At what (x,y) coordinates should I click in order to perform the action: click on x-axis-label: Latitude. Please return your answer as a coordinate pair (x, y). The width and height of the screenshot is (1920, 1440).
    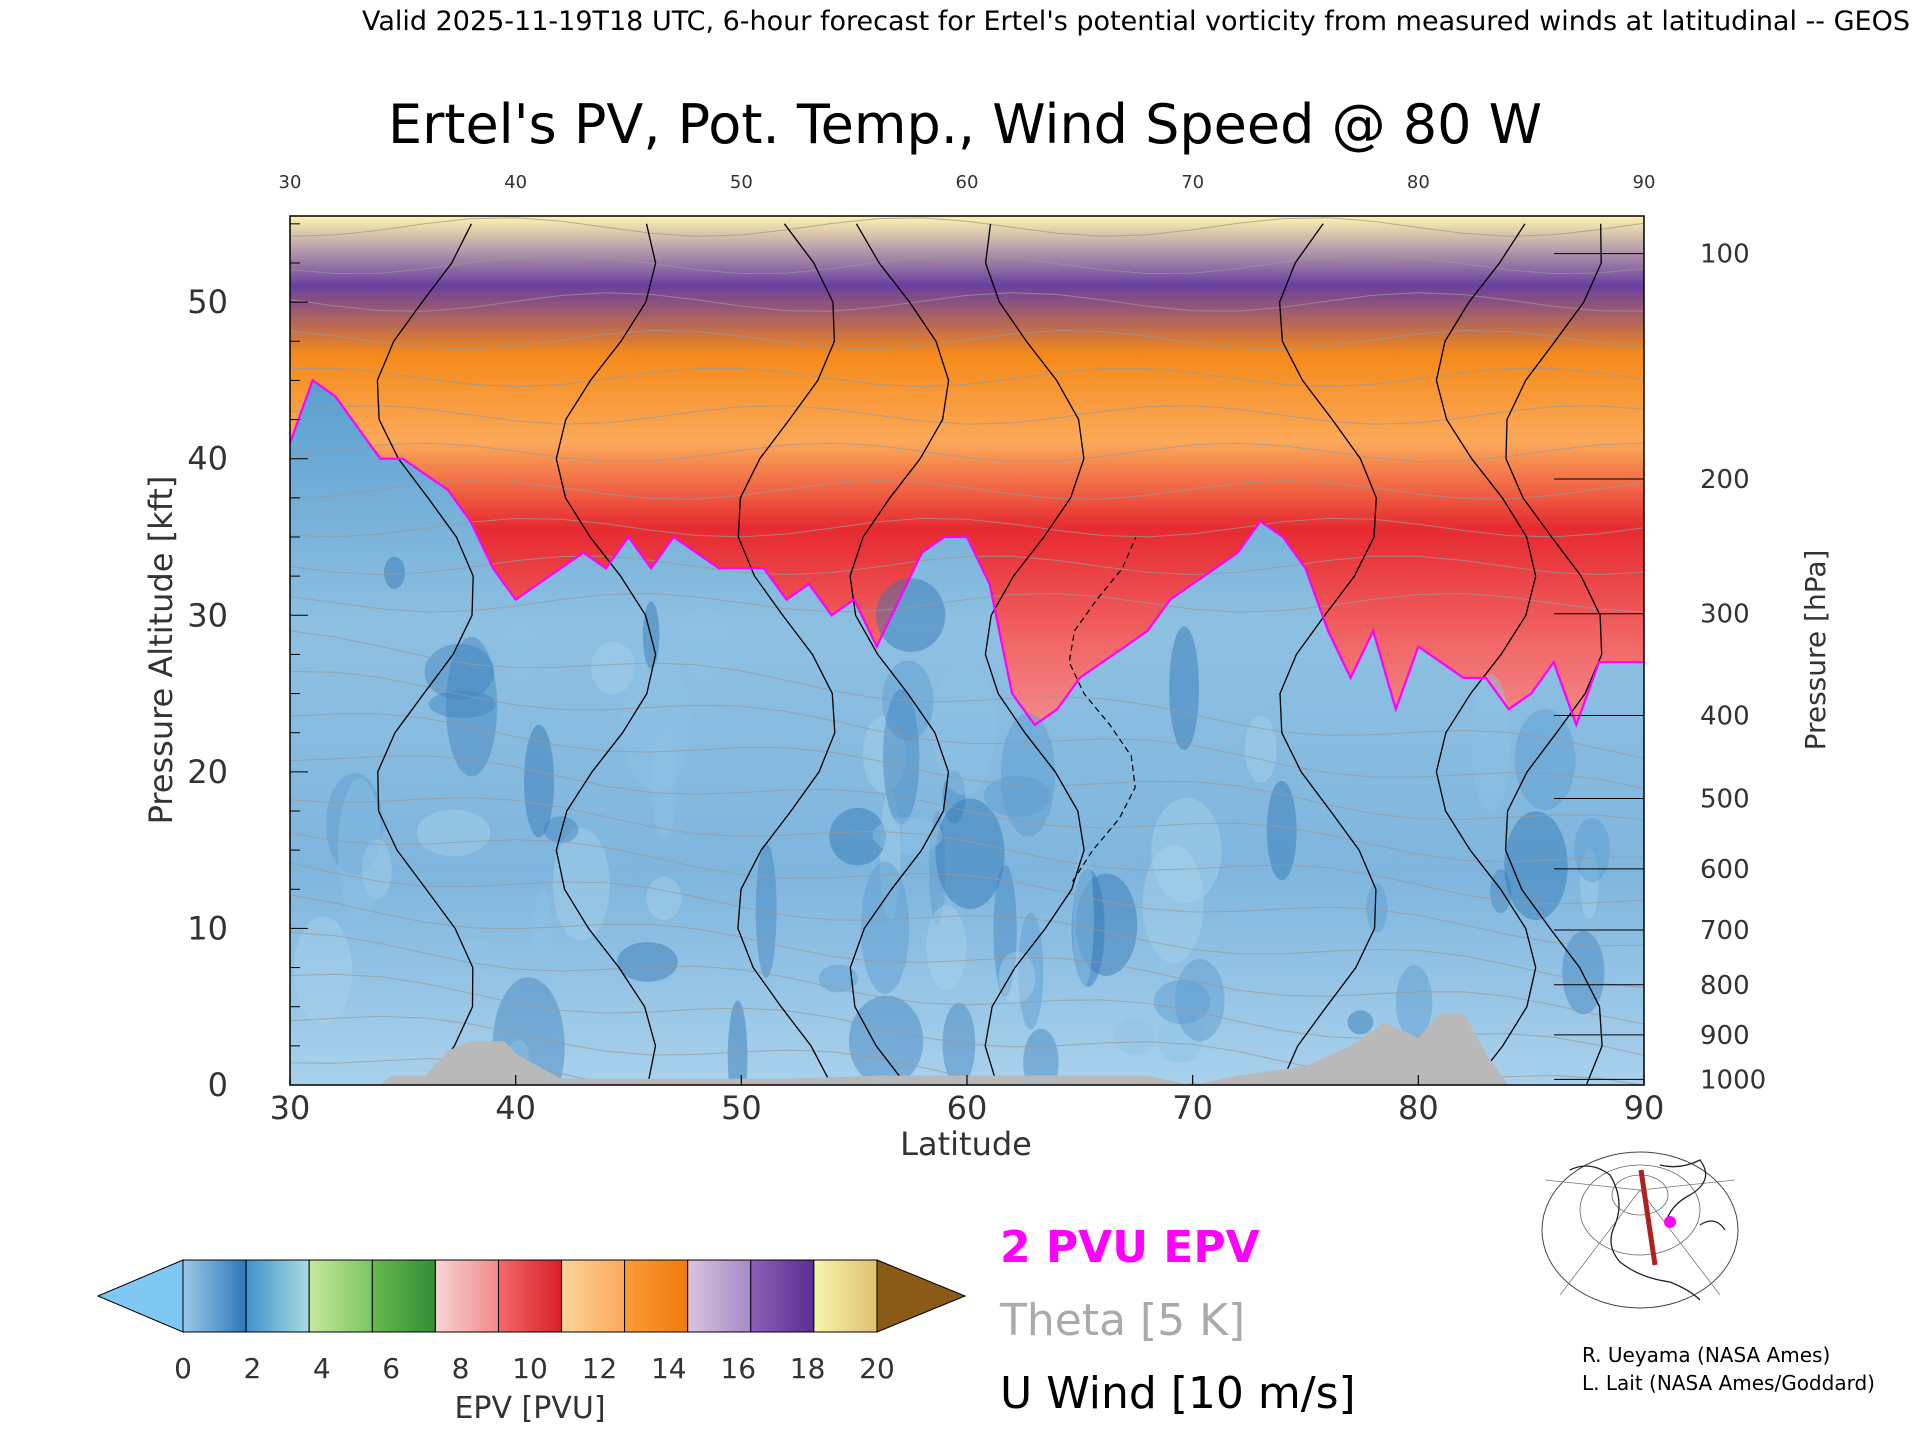
    Looking at the image, I should click on (966, 1144).